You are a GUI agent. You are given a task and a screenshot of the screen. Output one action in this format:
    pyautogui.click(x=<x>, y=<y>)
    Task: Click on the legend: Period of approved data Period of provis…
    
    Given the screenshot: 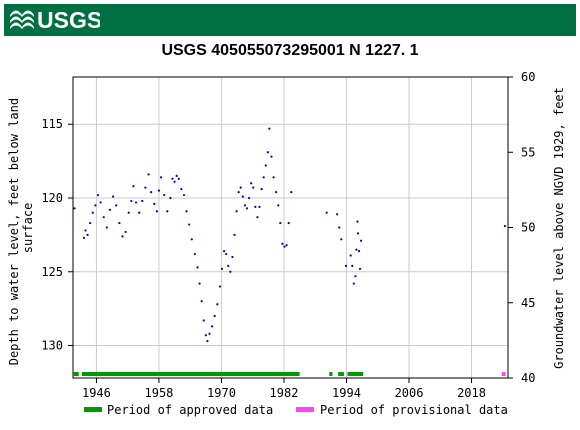 What is the action you would take?
    pyautogui.click(x=296, y=410)
    